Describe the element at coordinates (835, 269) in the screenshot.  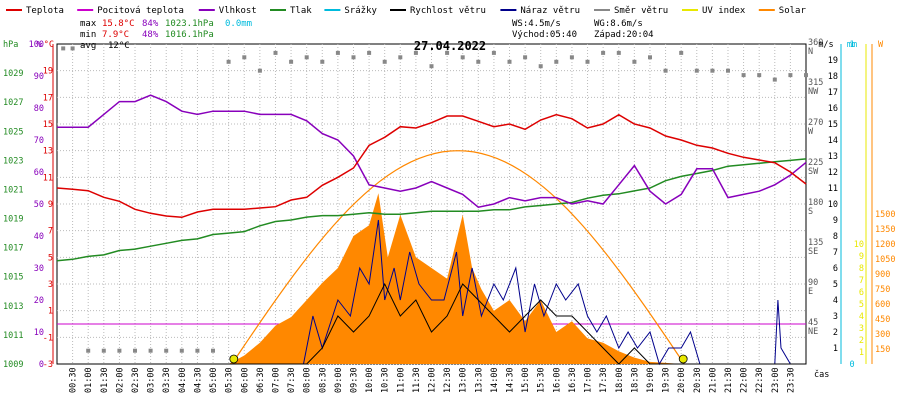
I see `wind-speed-tick-label: 6` at that location.